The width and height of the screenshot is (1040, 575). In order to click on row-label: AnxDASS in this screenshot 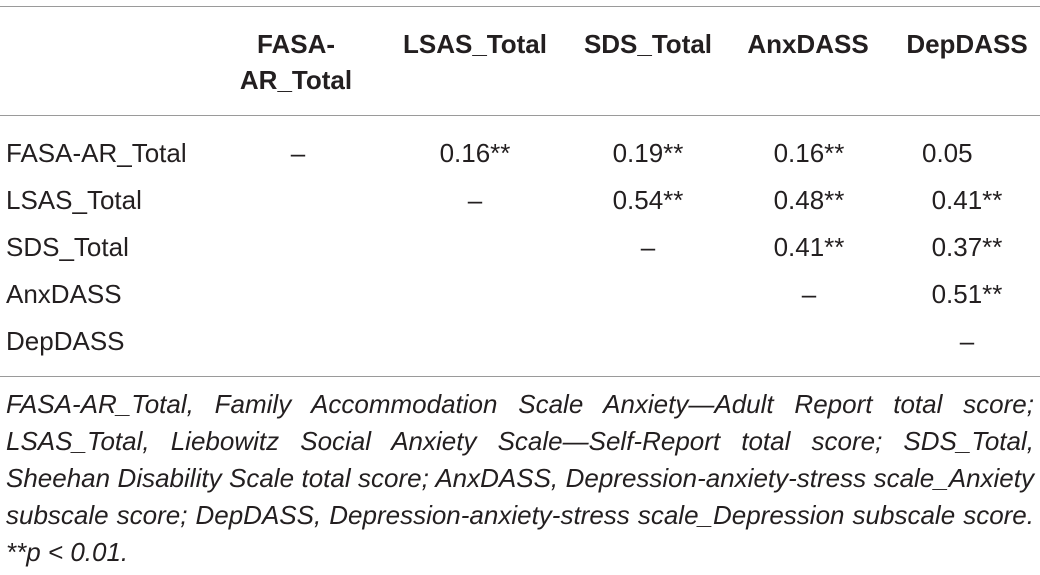, I will do `click(64, 294)`.